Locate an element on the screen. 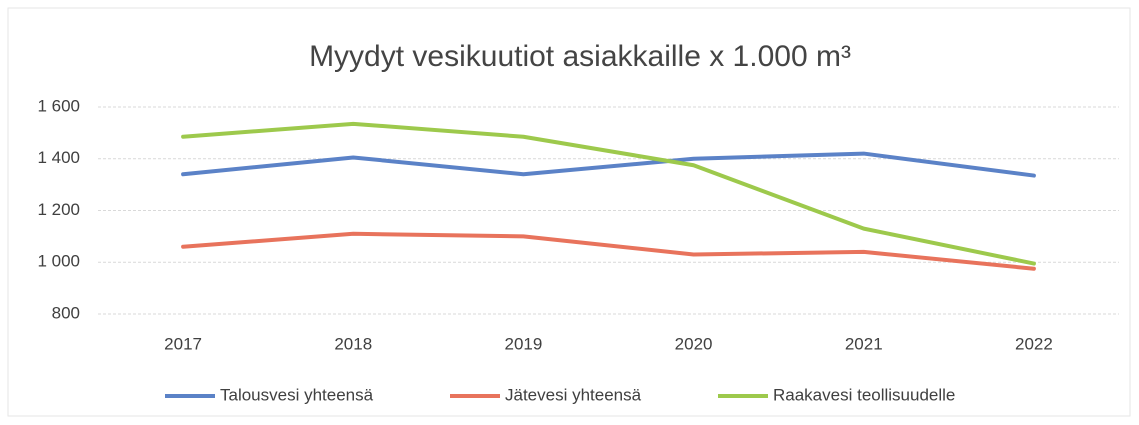 The height and width of the screenshot is (425, 1139). y-tick-label: 1 400 is located at coordinates (58, 157).